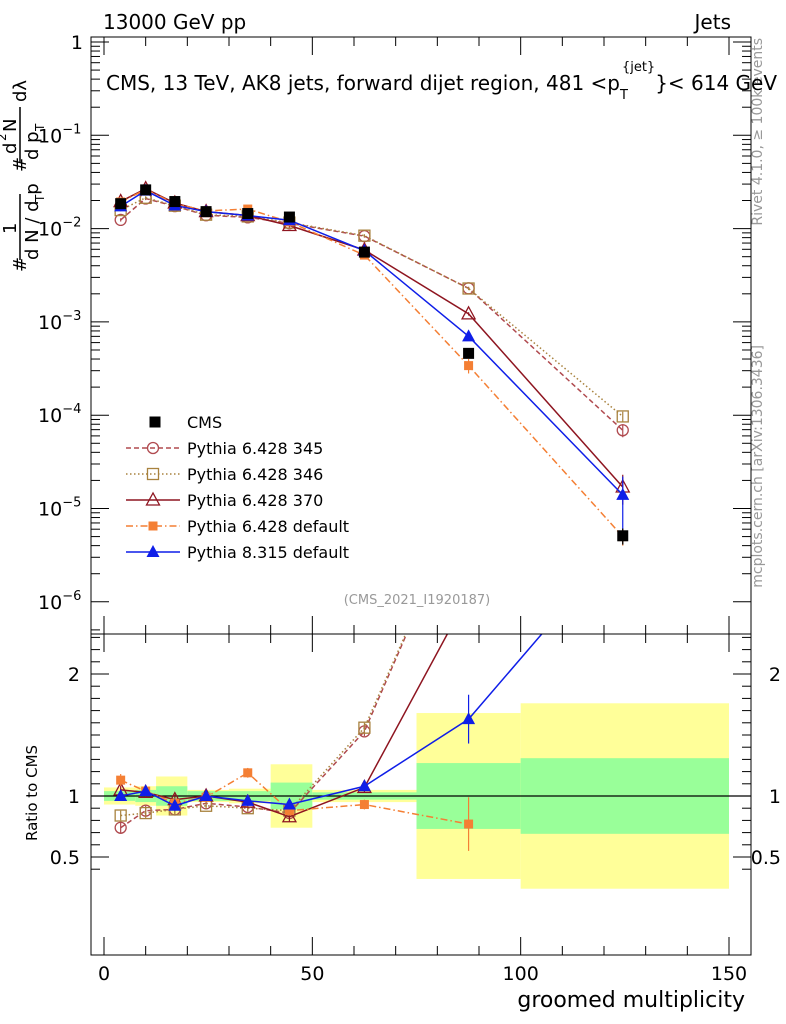  I want to click on energy-label: 13000 GeV pp, so click(174, 22).